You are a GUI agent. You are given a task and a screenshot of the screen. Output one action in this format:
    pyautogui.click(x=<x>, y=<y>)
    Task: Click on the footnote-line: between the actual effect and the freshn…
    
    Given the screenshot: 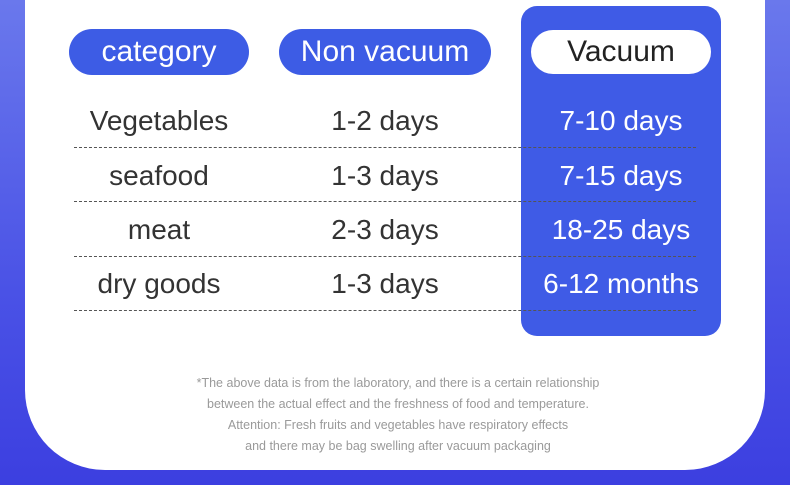 What is the action you would take?
    pyautogui.click(x=398, y=404)
    